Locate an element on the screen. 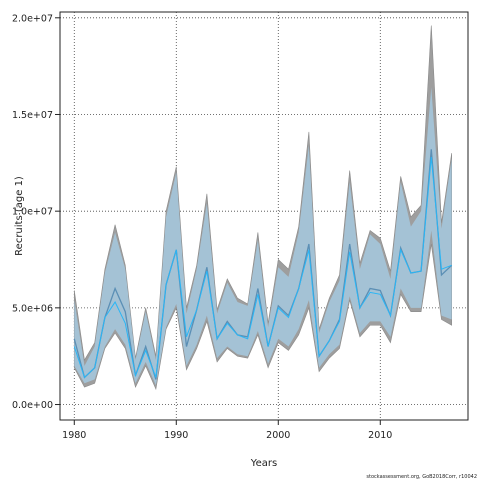 Image resolution: width=480 pixels, height=480 pixels. y-tick-label: 0.0e+00 is located at coordinates (32, 405).